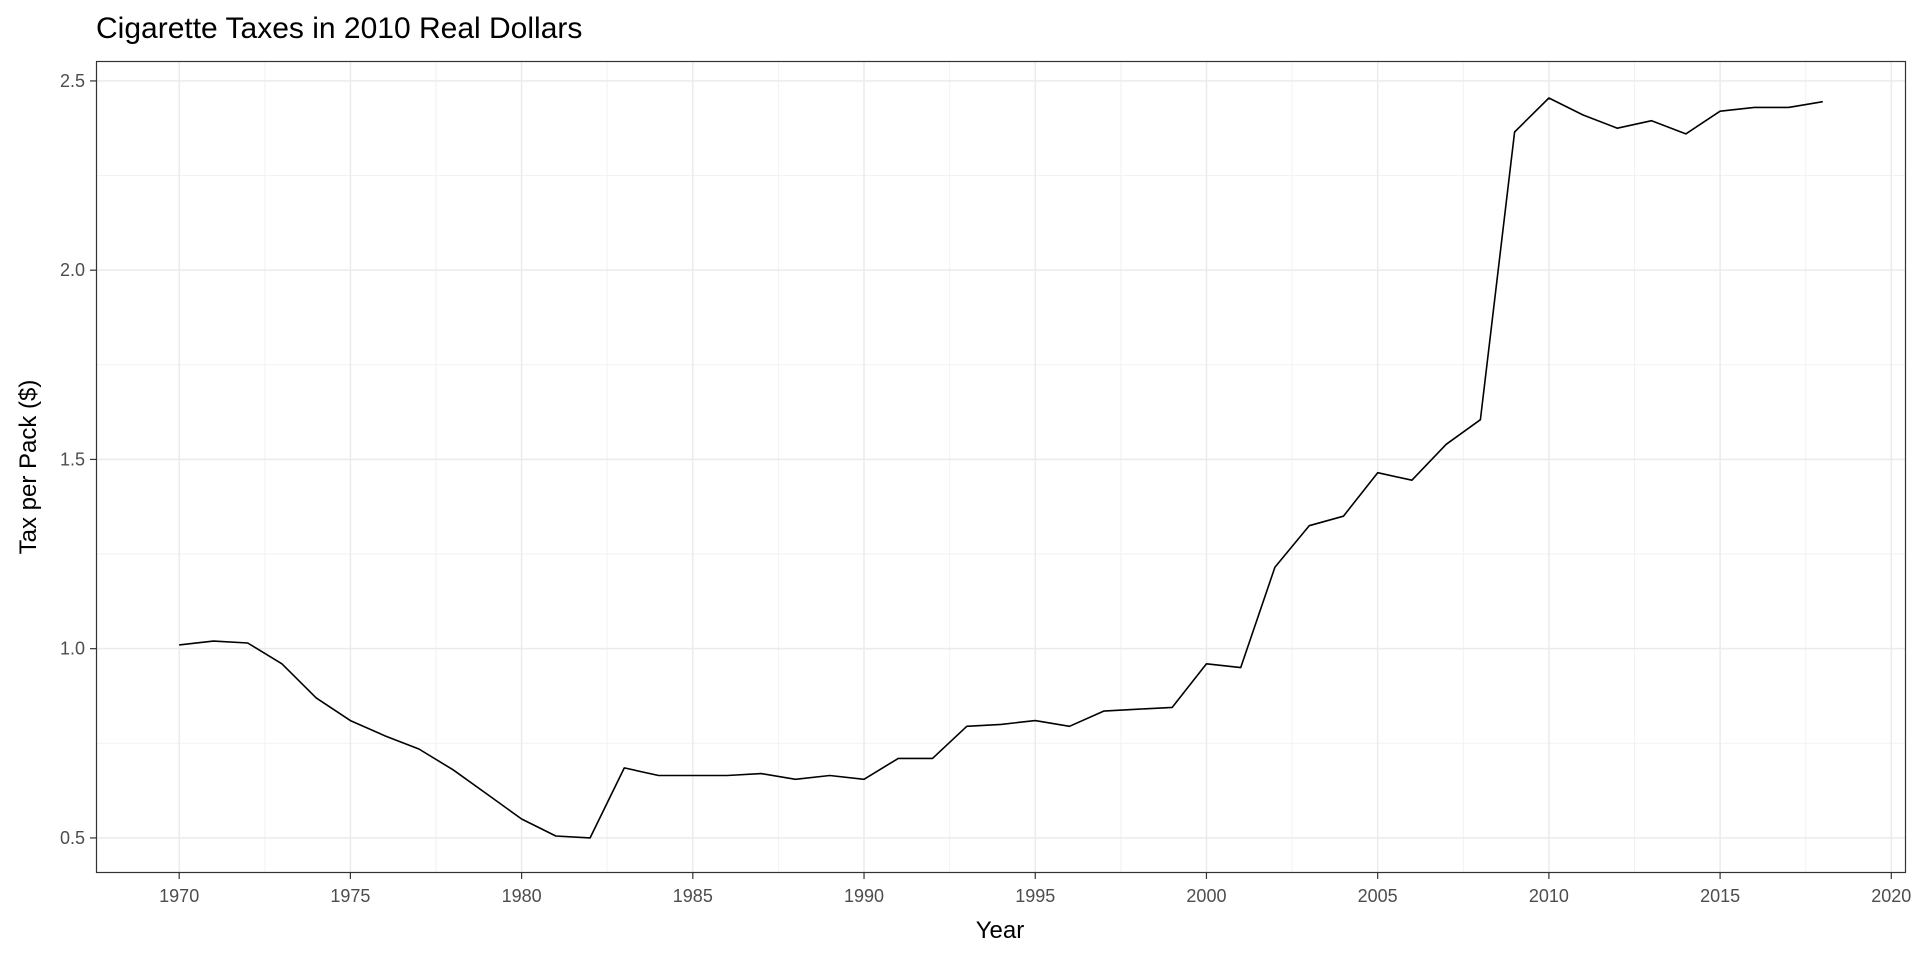 The height and width of the screenshot is (960, 1920). I want to click on y-tick-label: 2.0, so click(72, 270).